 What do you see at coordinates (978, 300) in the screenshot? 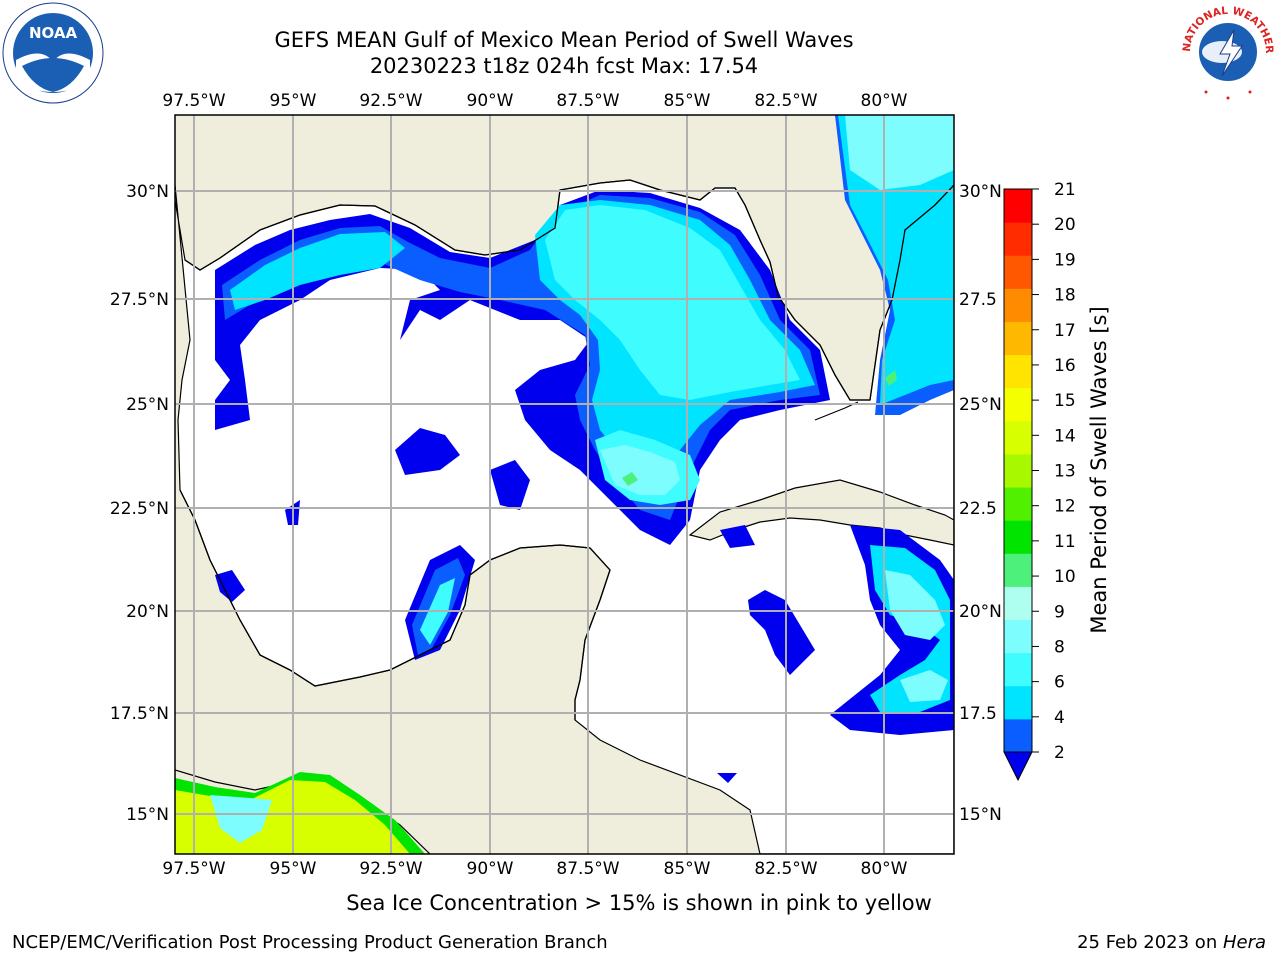
I see `lat-label-right: 27.5` at bounding box center [978, 300].